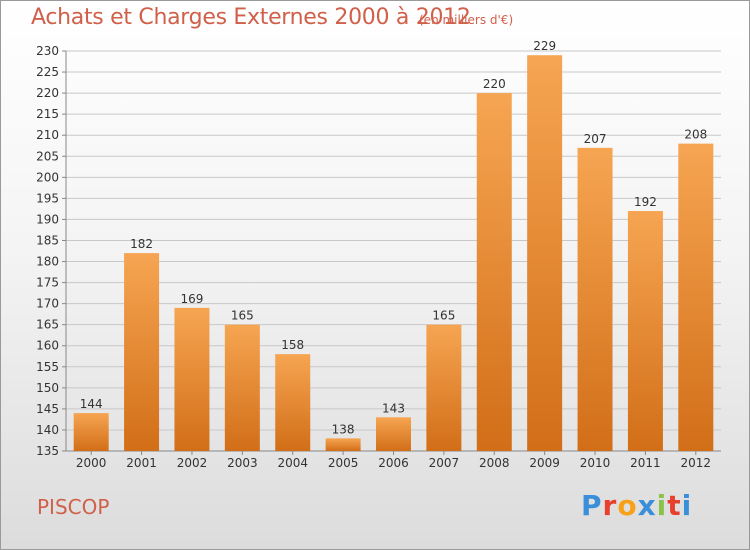 Image resolution: width=750 pixels, height=550 pixels. I want to click on y-tick-label: 170, so click(47, 304).